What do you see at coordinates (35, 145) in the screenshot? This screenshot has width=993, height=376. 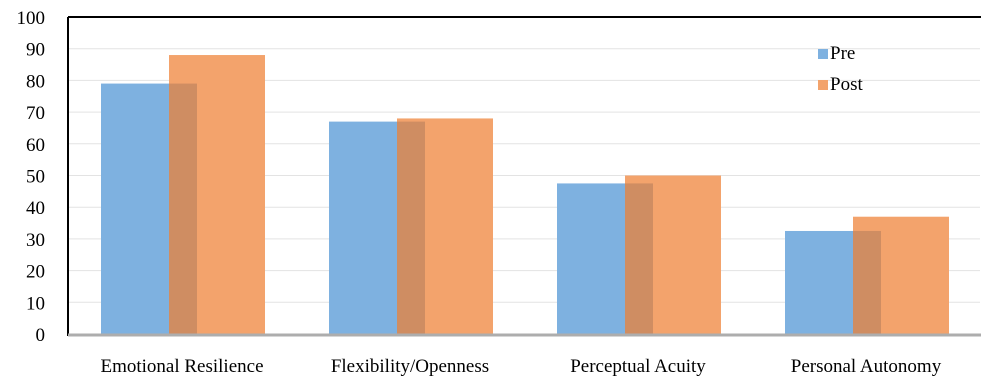 I see `y-tick-label: 60` at bounding box center [35, 145].